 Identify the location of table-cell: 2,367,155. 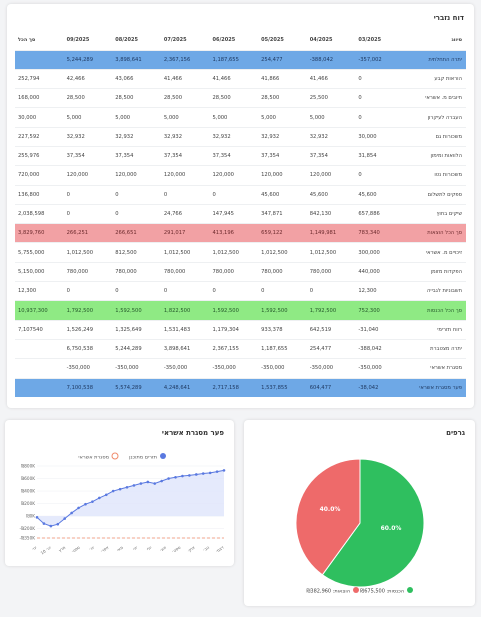
(234, 348).